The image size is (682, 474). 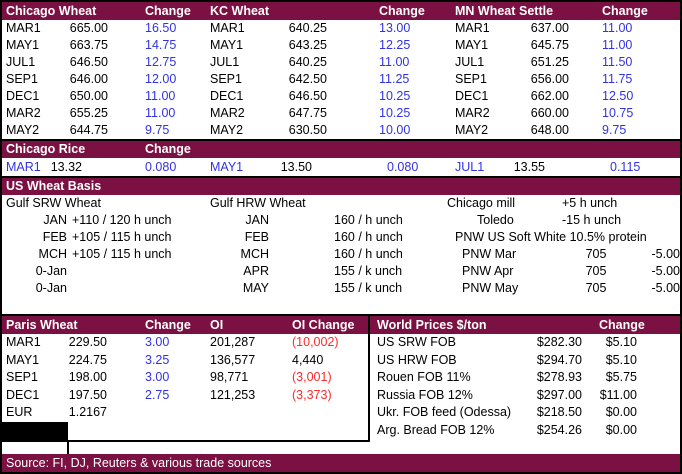 I want to click on world-market-label: Russia FOB 12%, so click(x=425, y=394).